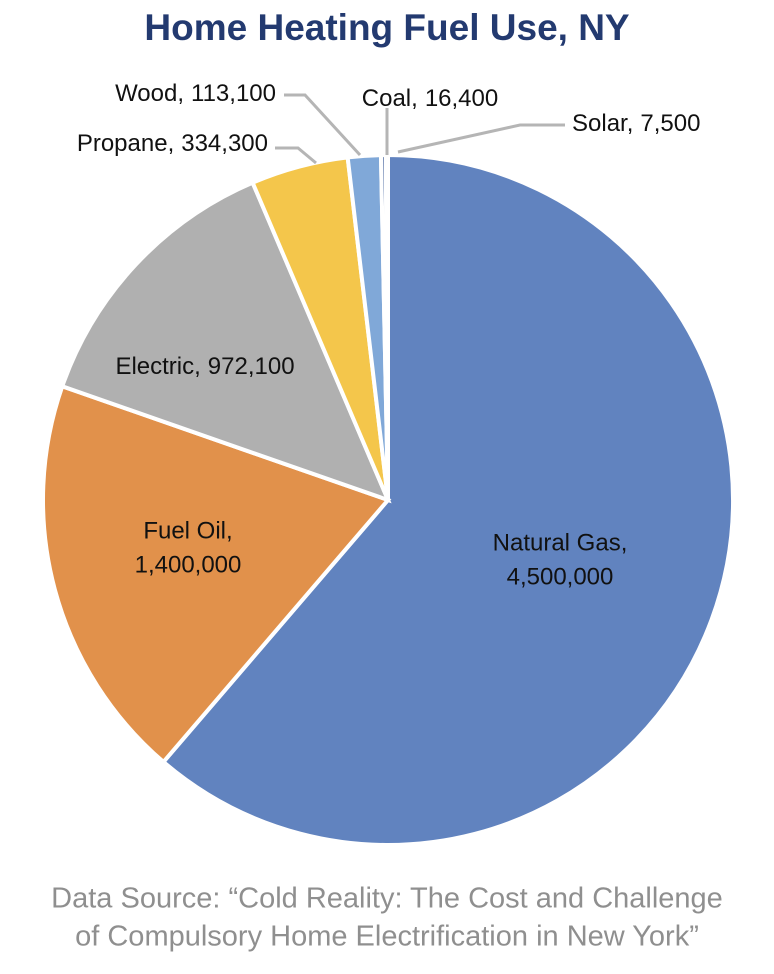 This screenshot has height=974, width=774. I want to click on slice-value: 972,100, so click(251, 366).